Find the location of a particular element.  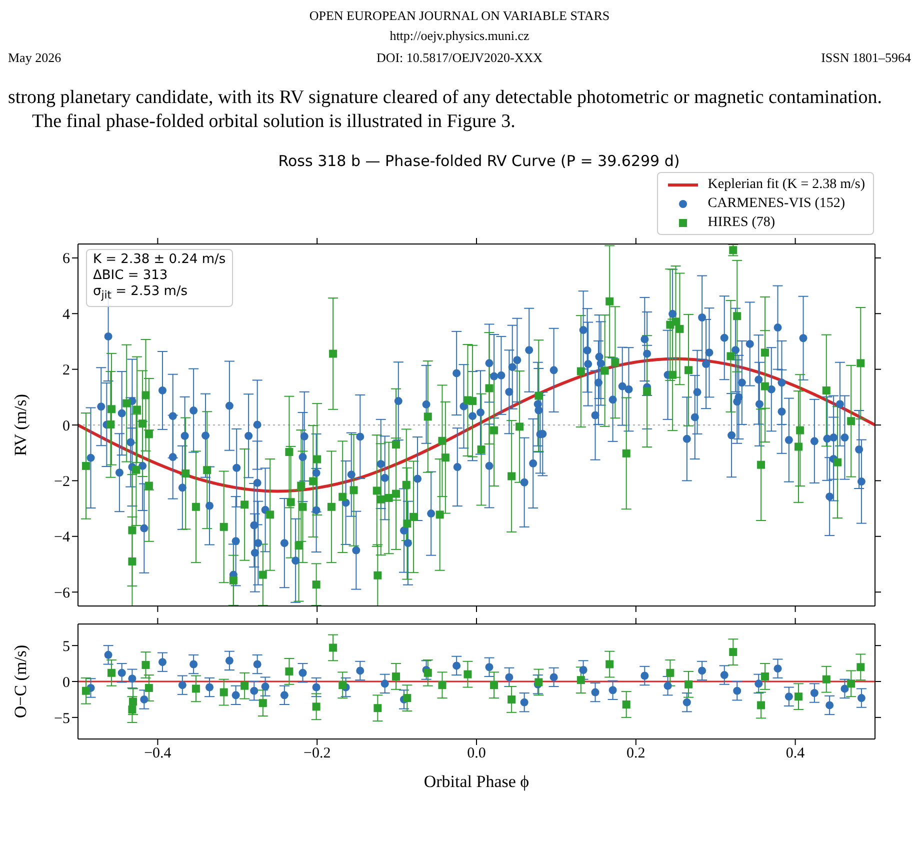

legend-label: HIRES (78) is located at coordinates (742, 222).